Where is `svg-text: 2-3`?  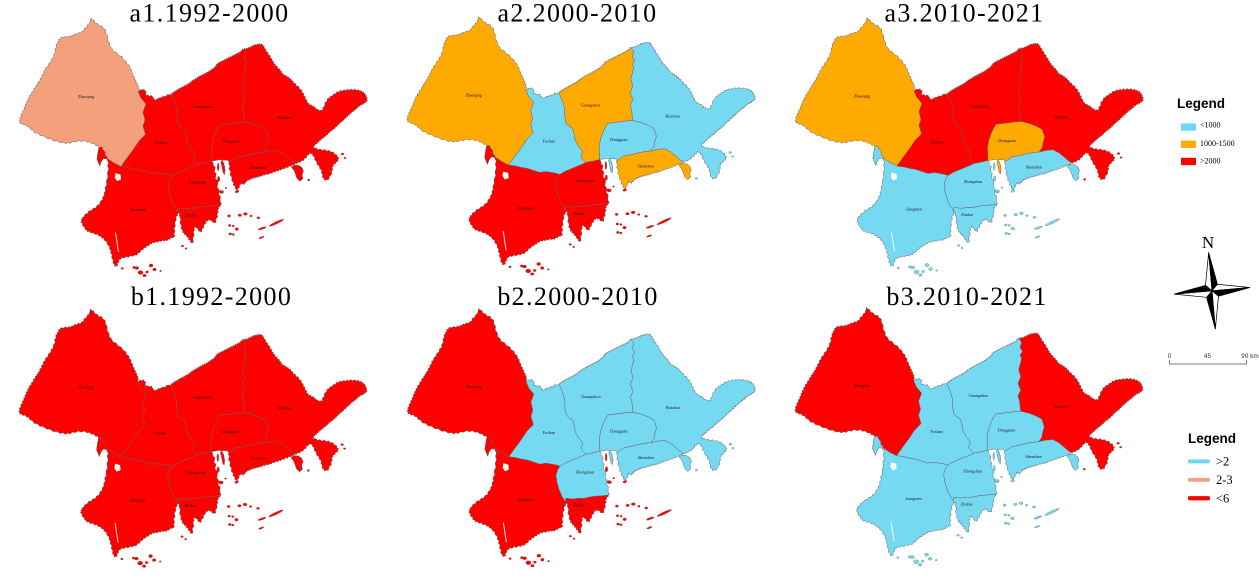
svg-text: 2-3 is located at coordinates (1224, 480).